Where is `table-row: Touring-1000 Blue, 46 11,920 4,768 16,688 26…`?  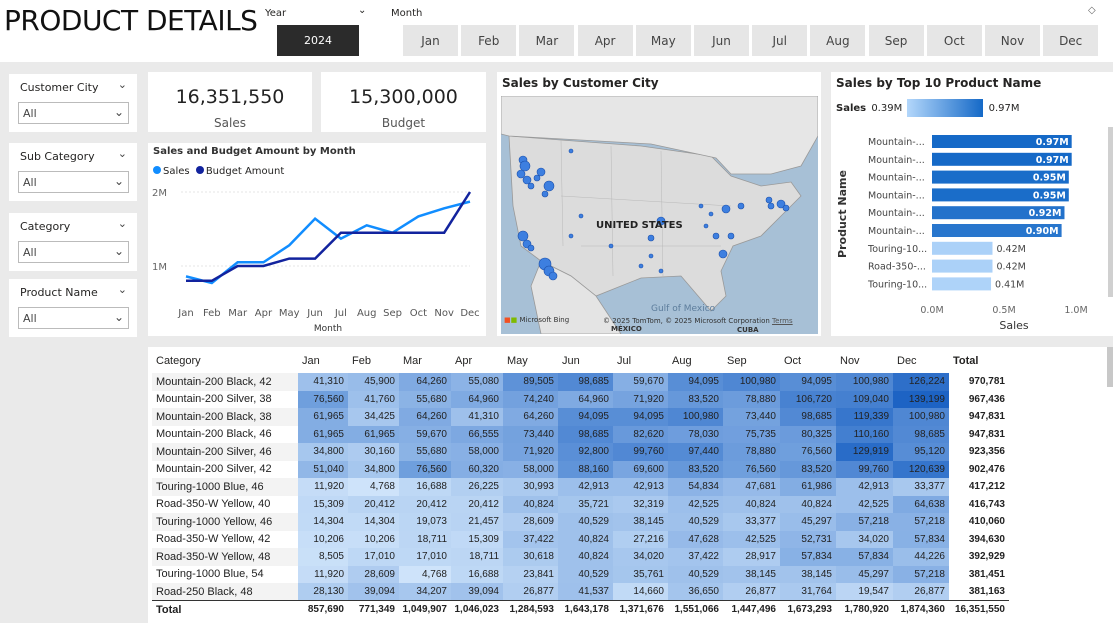
table-row: Touring-1000 Blue, 46 11,920 4,768 16,688 26… is located at coordinates (580, 487).